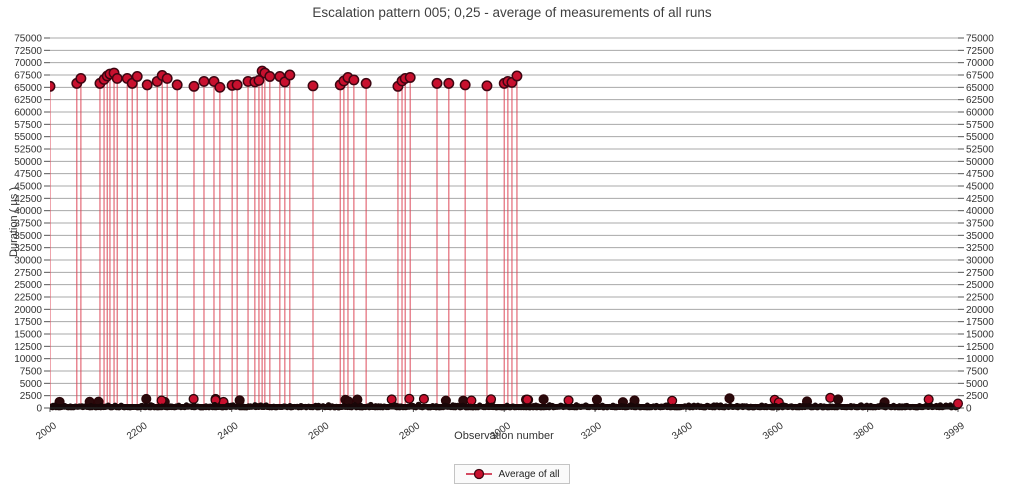 This screenshot has width=1024, height=493. Describe the element at coordinates (980, 162) in the screenshot. I see `y-tick-label-right: 50000` at that location.